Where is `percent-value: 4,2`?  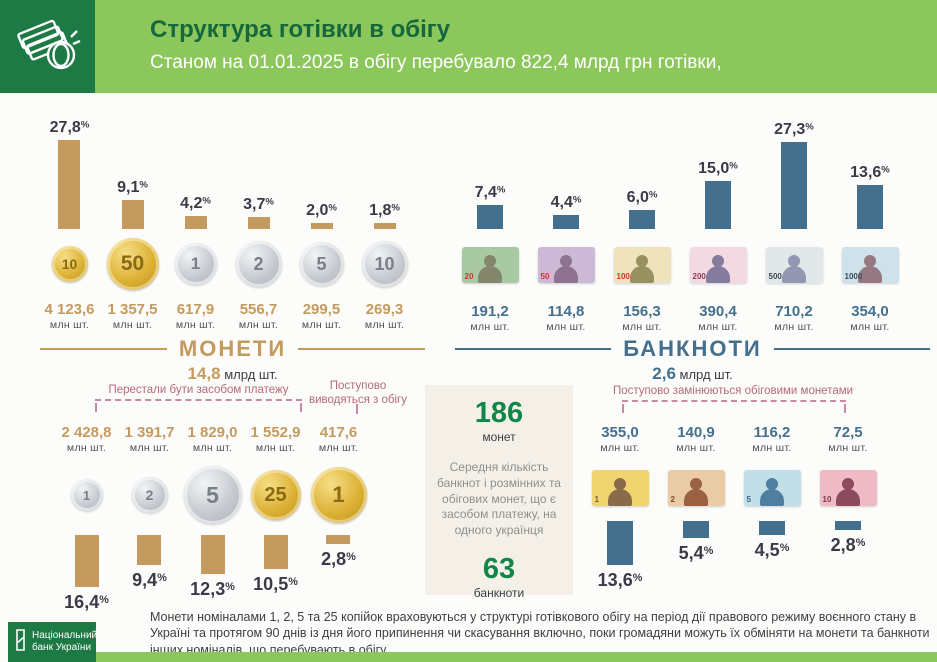 percent-value: 4,2 is located at coordinates (191, 203).